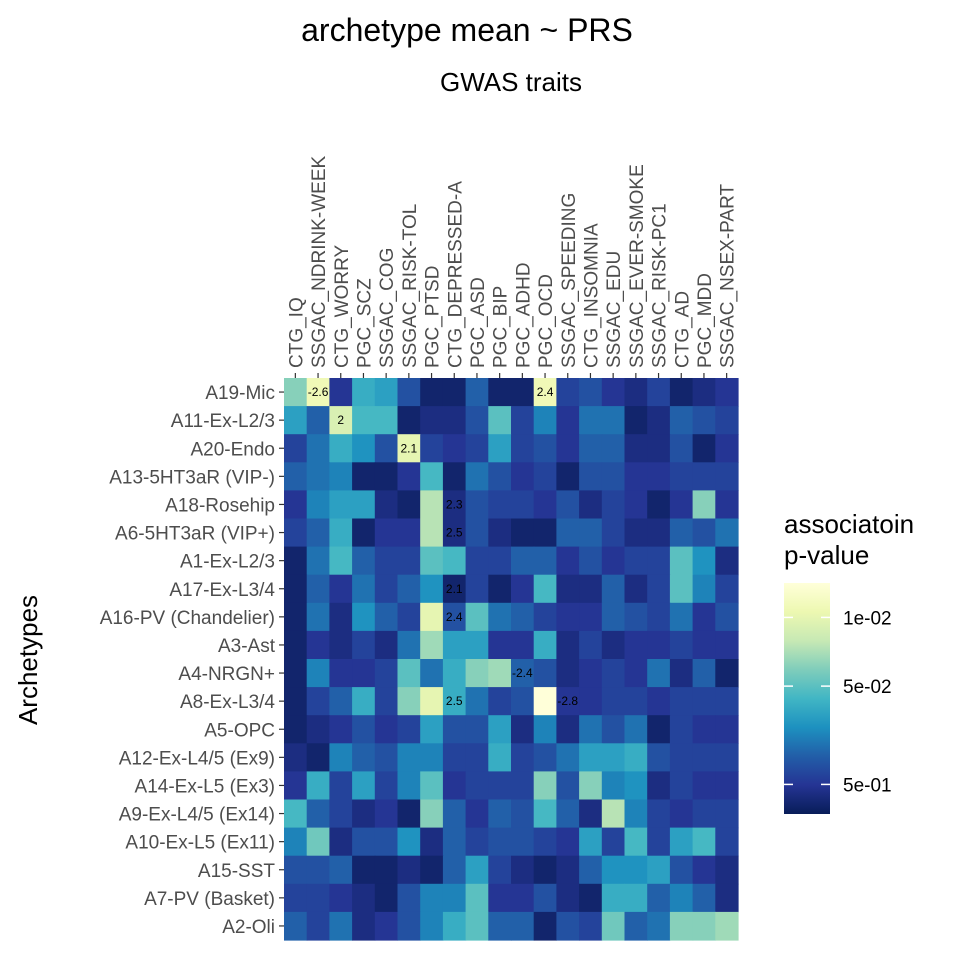  What do you see at coordinates (223, 421) in the screenshot?
I see `y-tick-label: A11-Ex-L2/3` at bounding box center [223, 421].